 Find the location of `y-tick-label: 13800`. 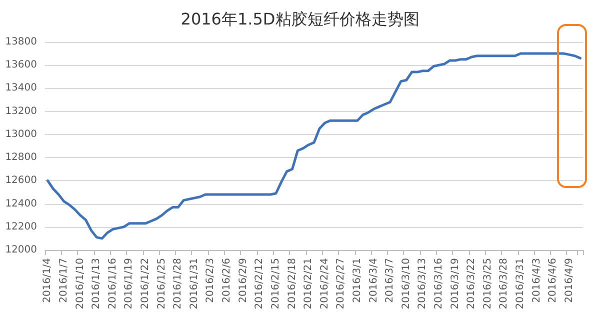

y-tick-label: 13800 is located at coordinates (21, 42).